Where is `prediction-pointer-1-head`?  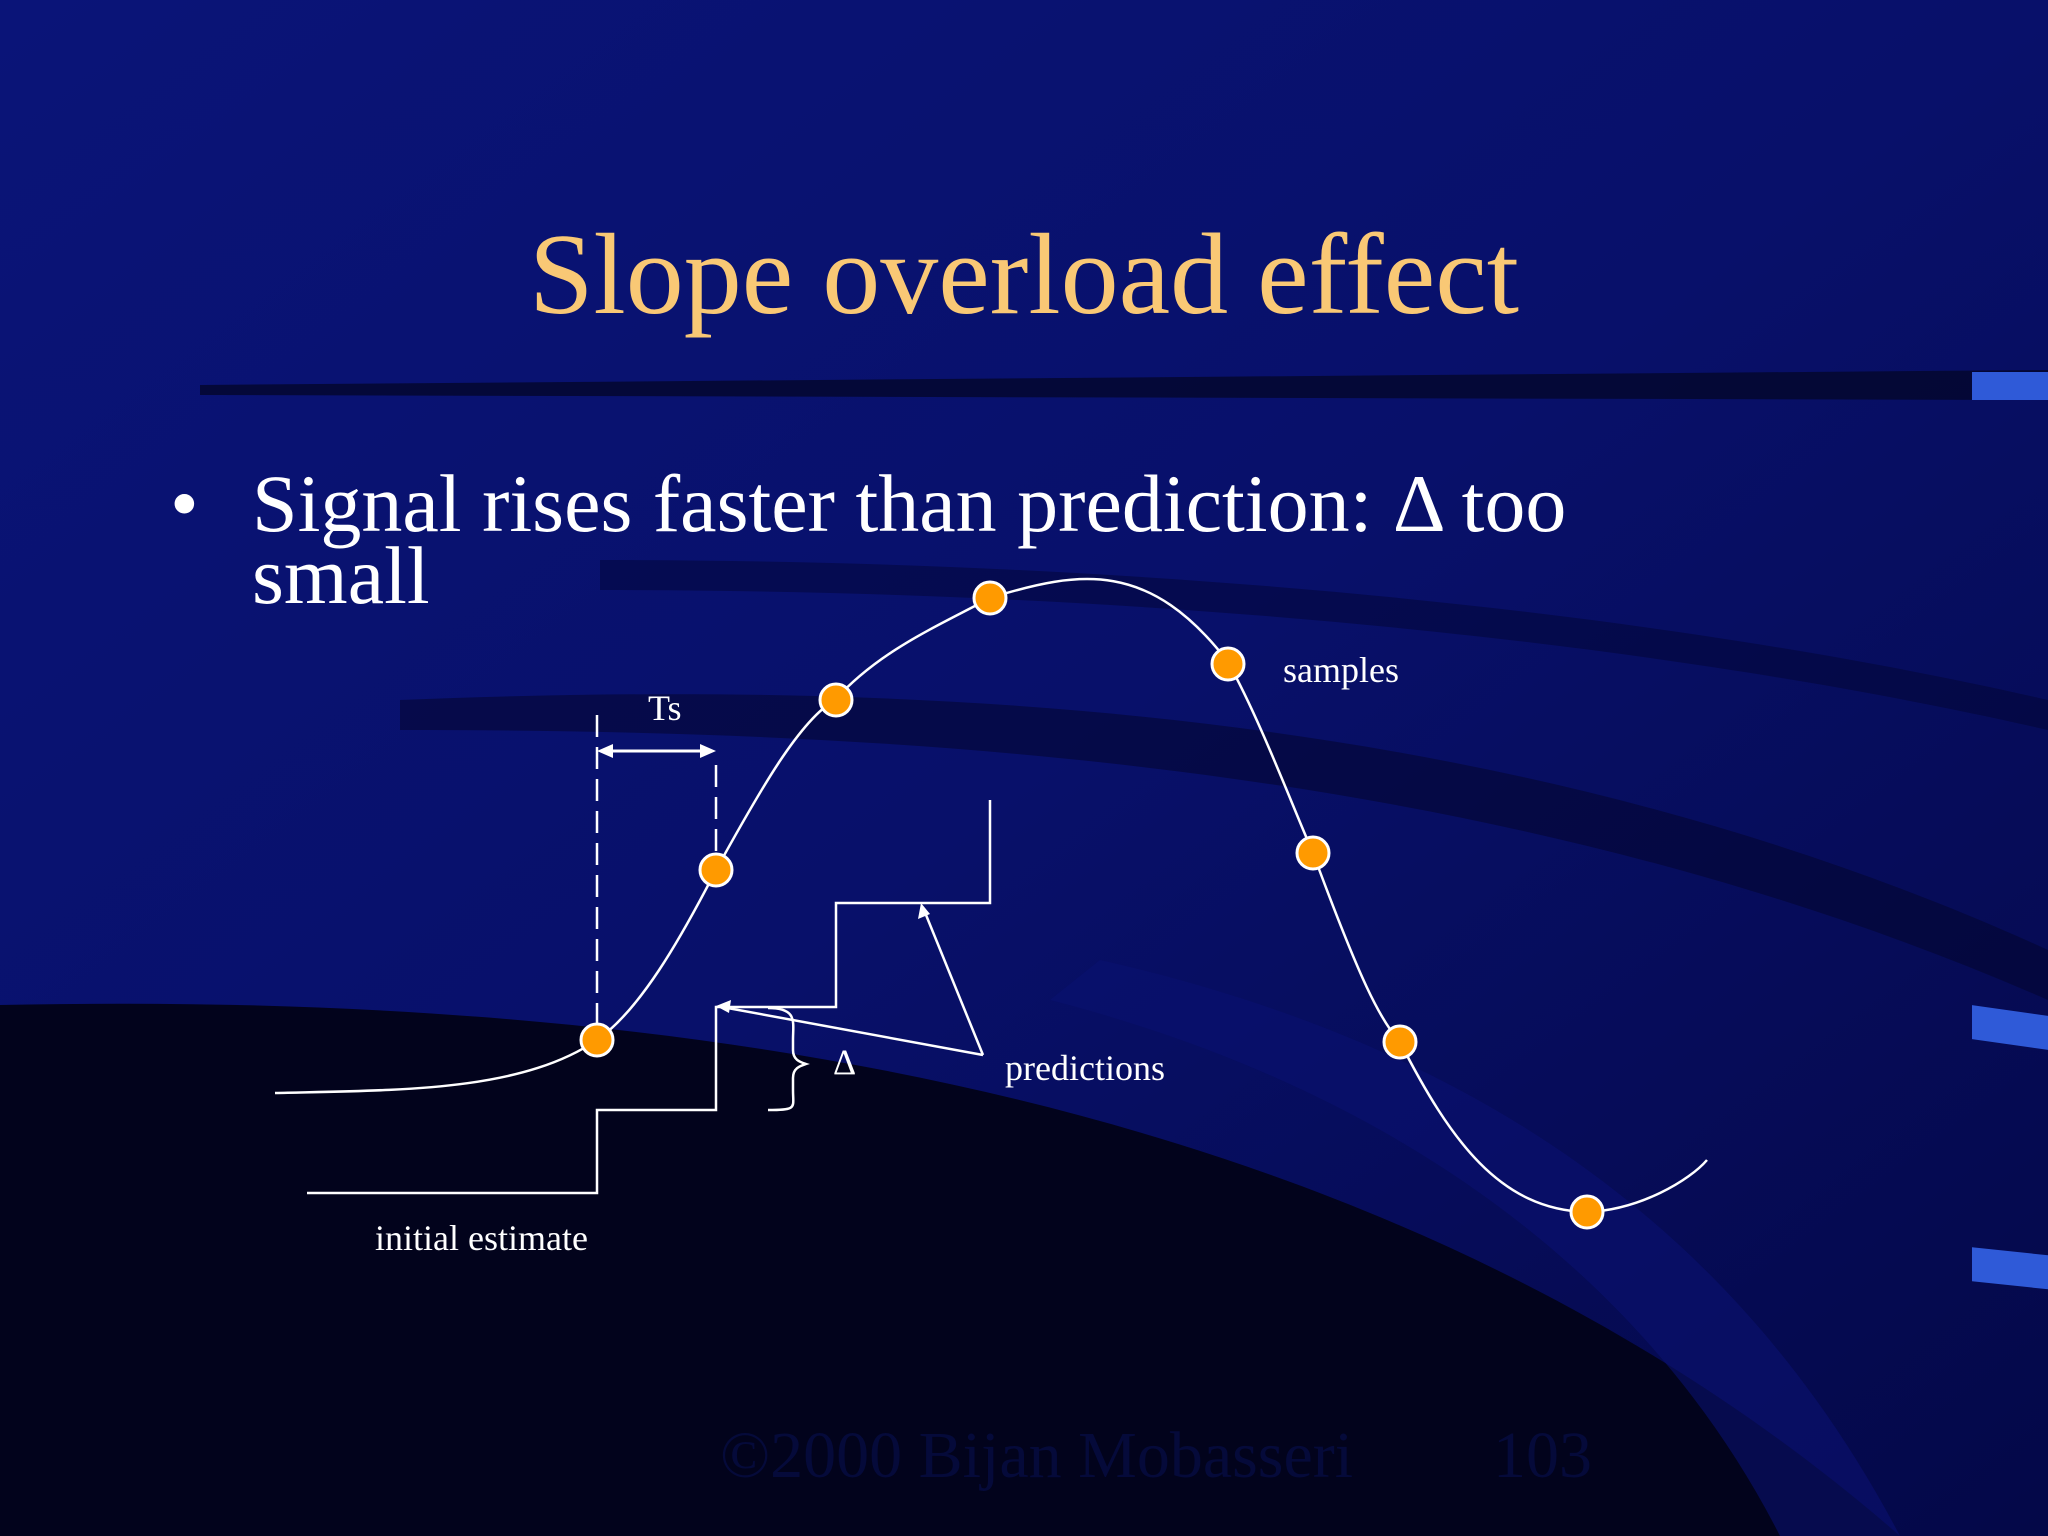
prediction-pointer-1-head is located at coordinates (723, 1006).